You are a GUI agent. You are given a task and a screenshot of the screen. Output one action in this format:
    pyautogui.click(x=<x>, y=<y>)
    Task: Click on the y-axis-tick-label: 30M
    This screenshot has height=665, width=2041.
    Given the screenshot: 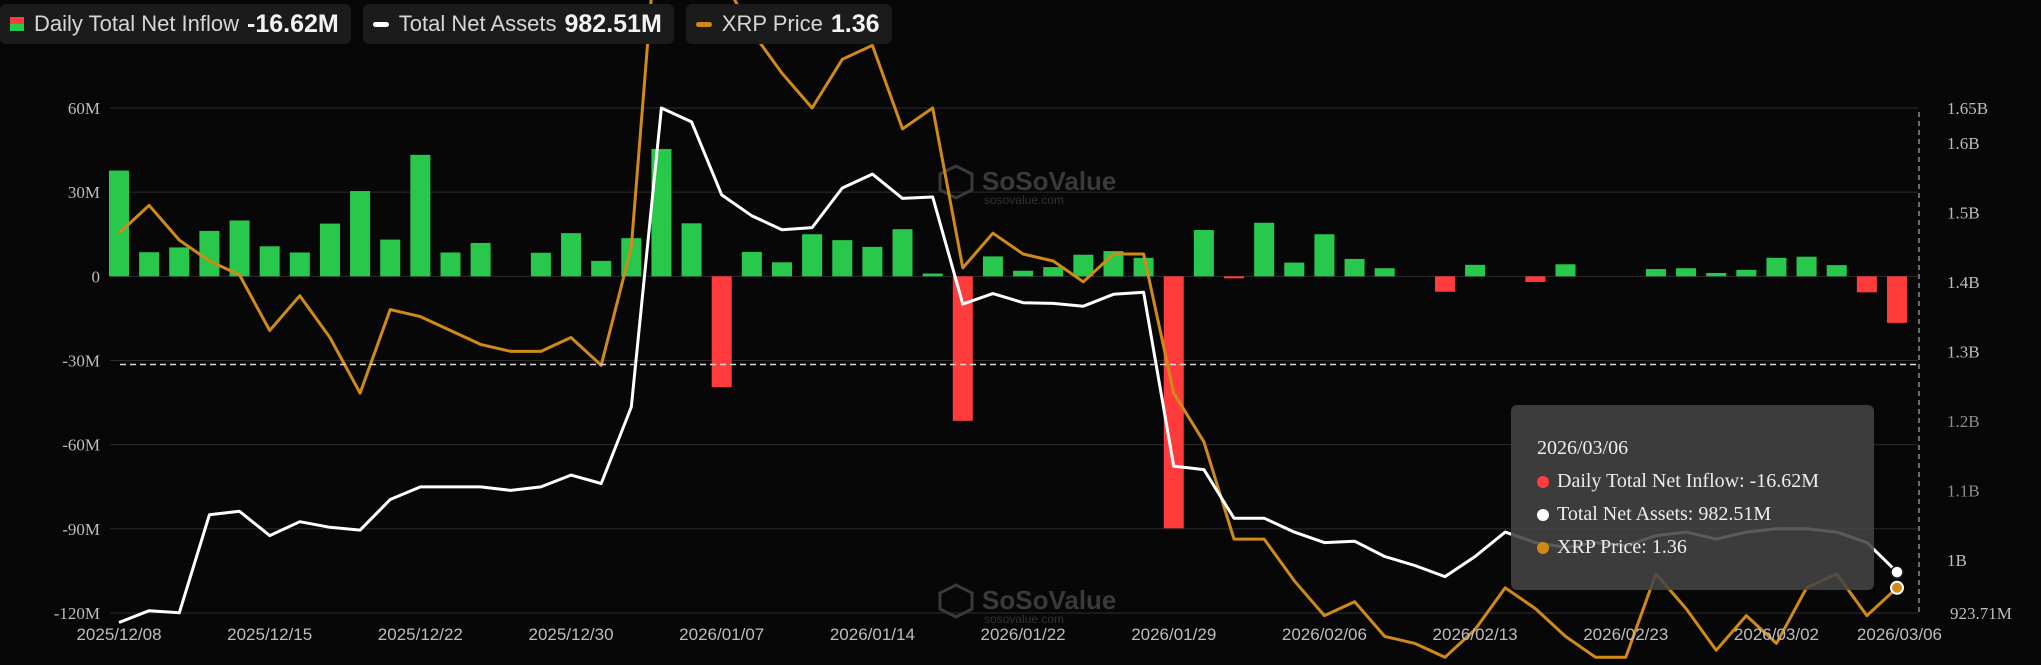 What is the action you would take?
    pyautogui.click(x=84, y=192)
    